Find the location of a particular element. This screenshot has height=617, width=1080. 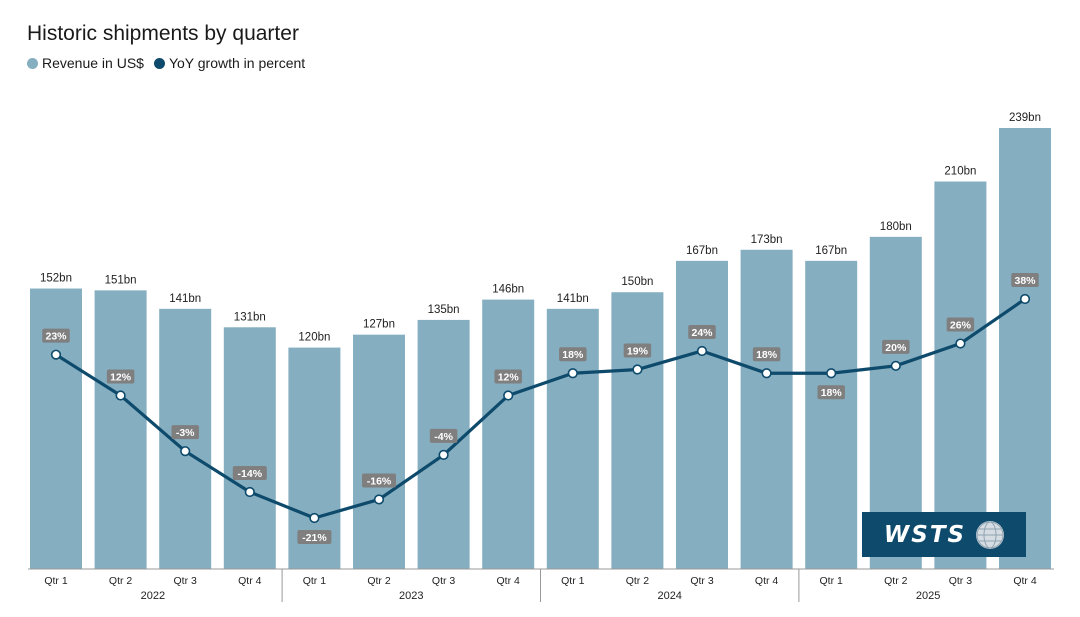

legend-item-growth: YoY growth in percent is located at coordinates (229, 63).